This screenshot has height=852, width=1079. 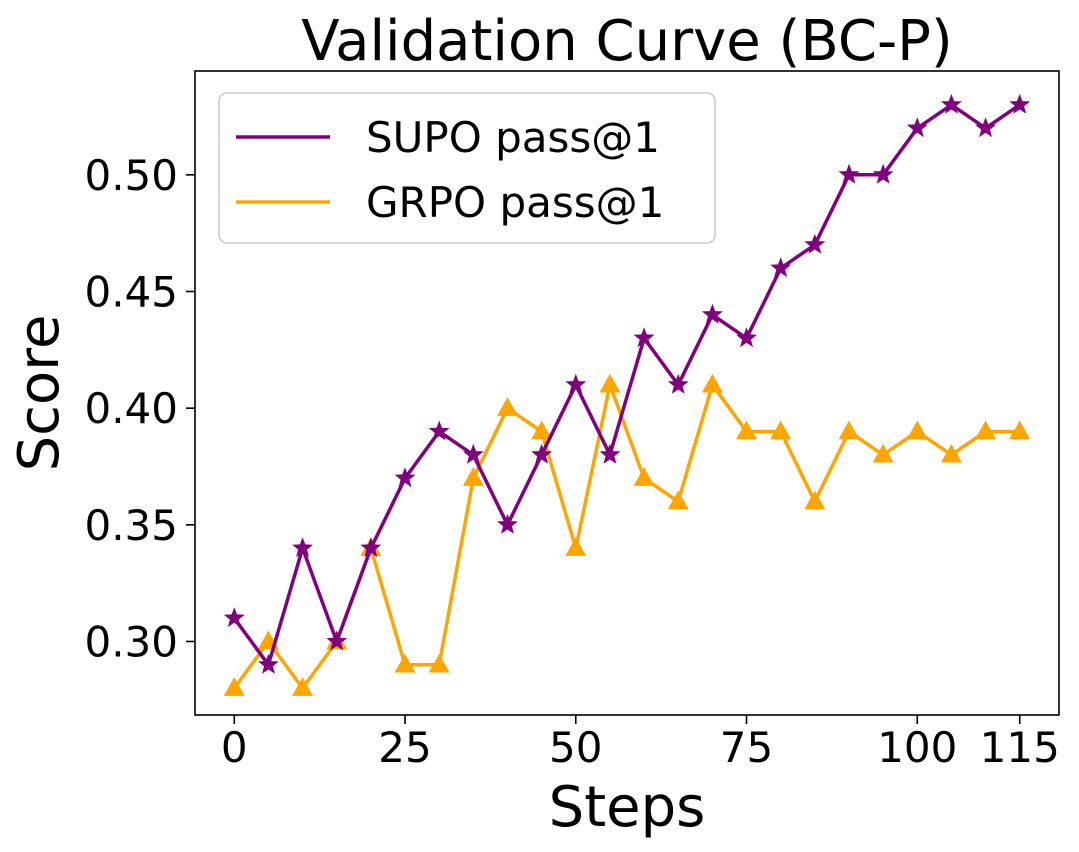 What do you see at coordinates (131, 408) in the screenshot?
I see `y-tick-label: 0.40` at bounding box center [131, 408].